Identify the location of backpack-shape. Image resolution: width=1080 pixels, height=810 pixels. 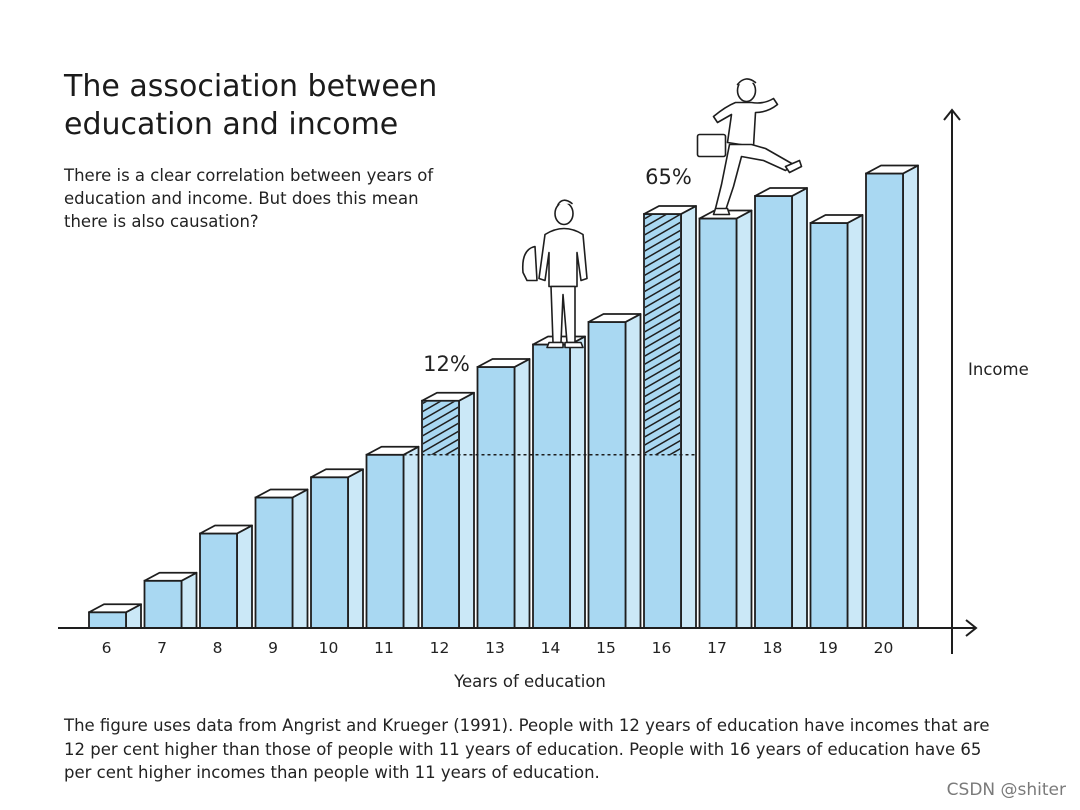
(529, 263).